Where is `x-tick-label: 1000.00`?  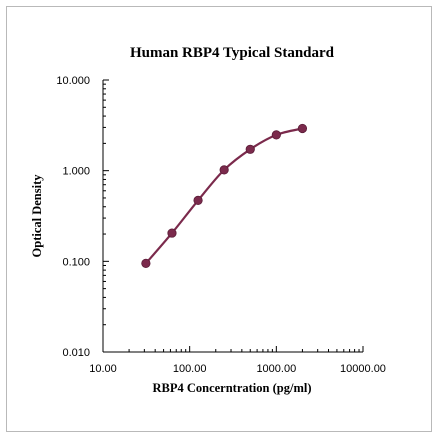
x-tick-label: 1000.00 is located at coordinates (276, 369).